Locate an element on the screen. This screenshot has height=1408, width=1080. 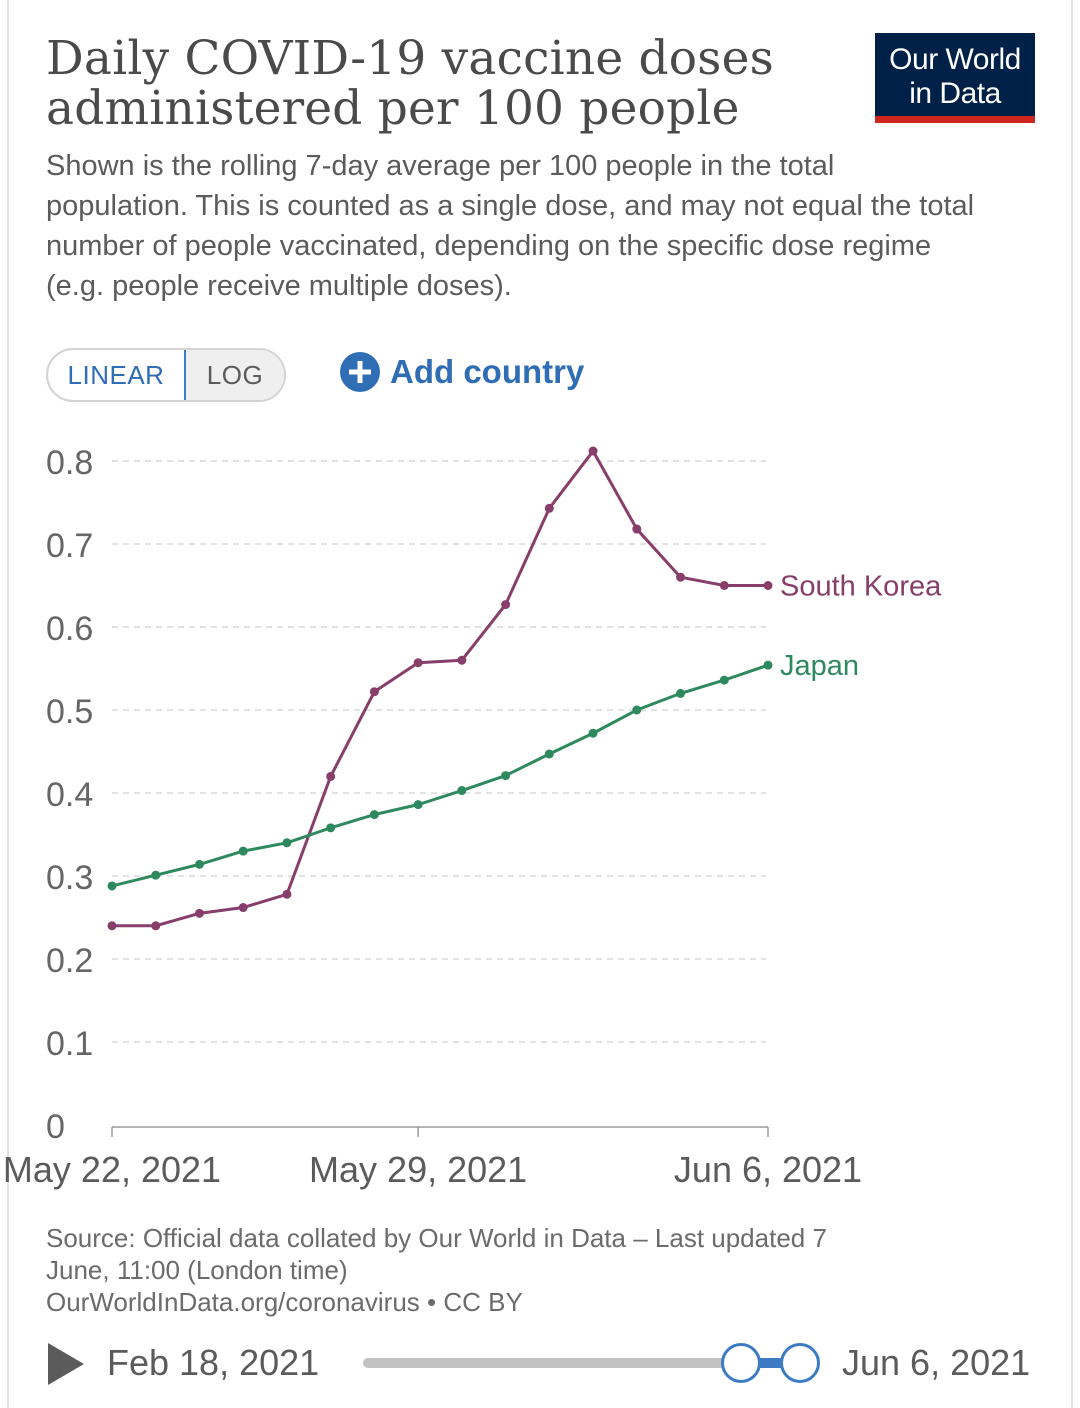
timeline-selected-range is located at coordinates (771, 1363).